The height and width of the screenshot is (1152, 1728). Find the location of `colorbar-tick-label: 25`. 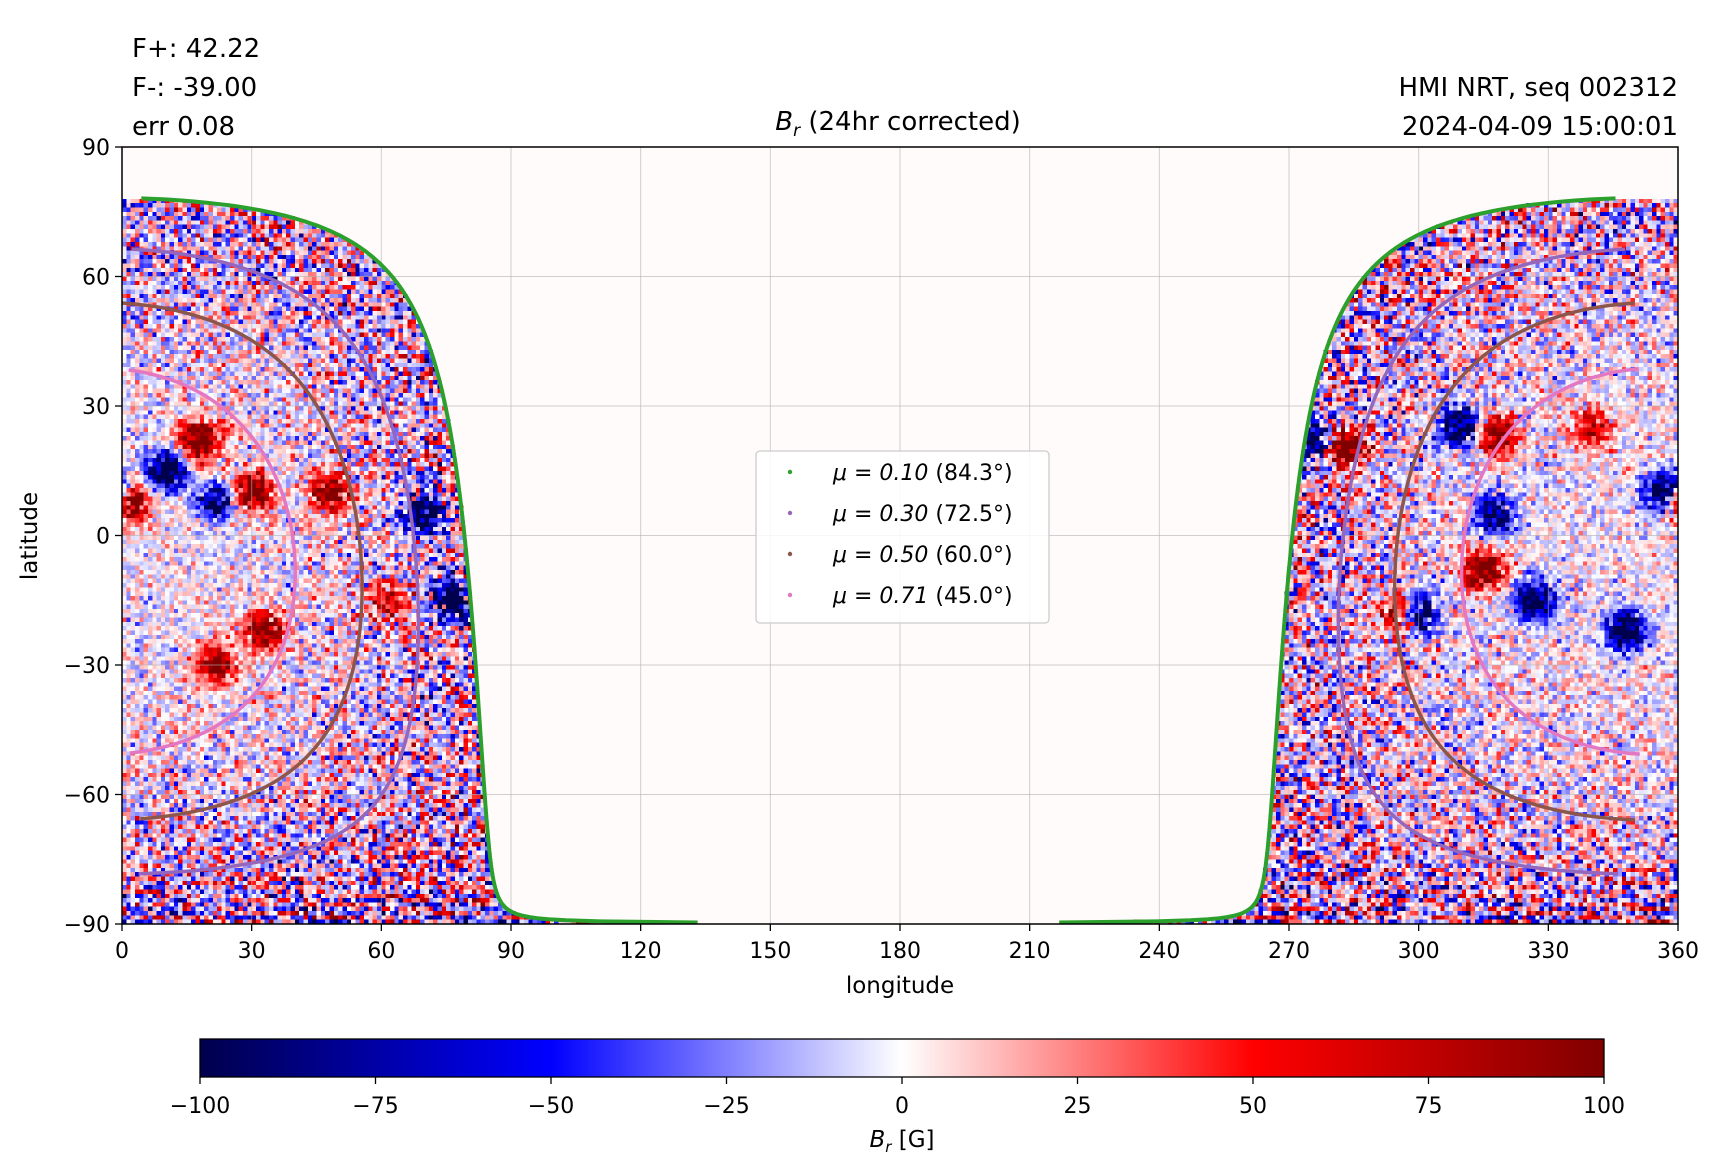

colorbar-tick-label: 25 is located at coordinates (1078, 1106).